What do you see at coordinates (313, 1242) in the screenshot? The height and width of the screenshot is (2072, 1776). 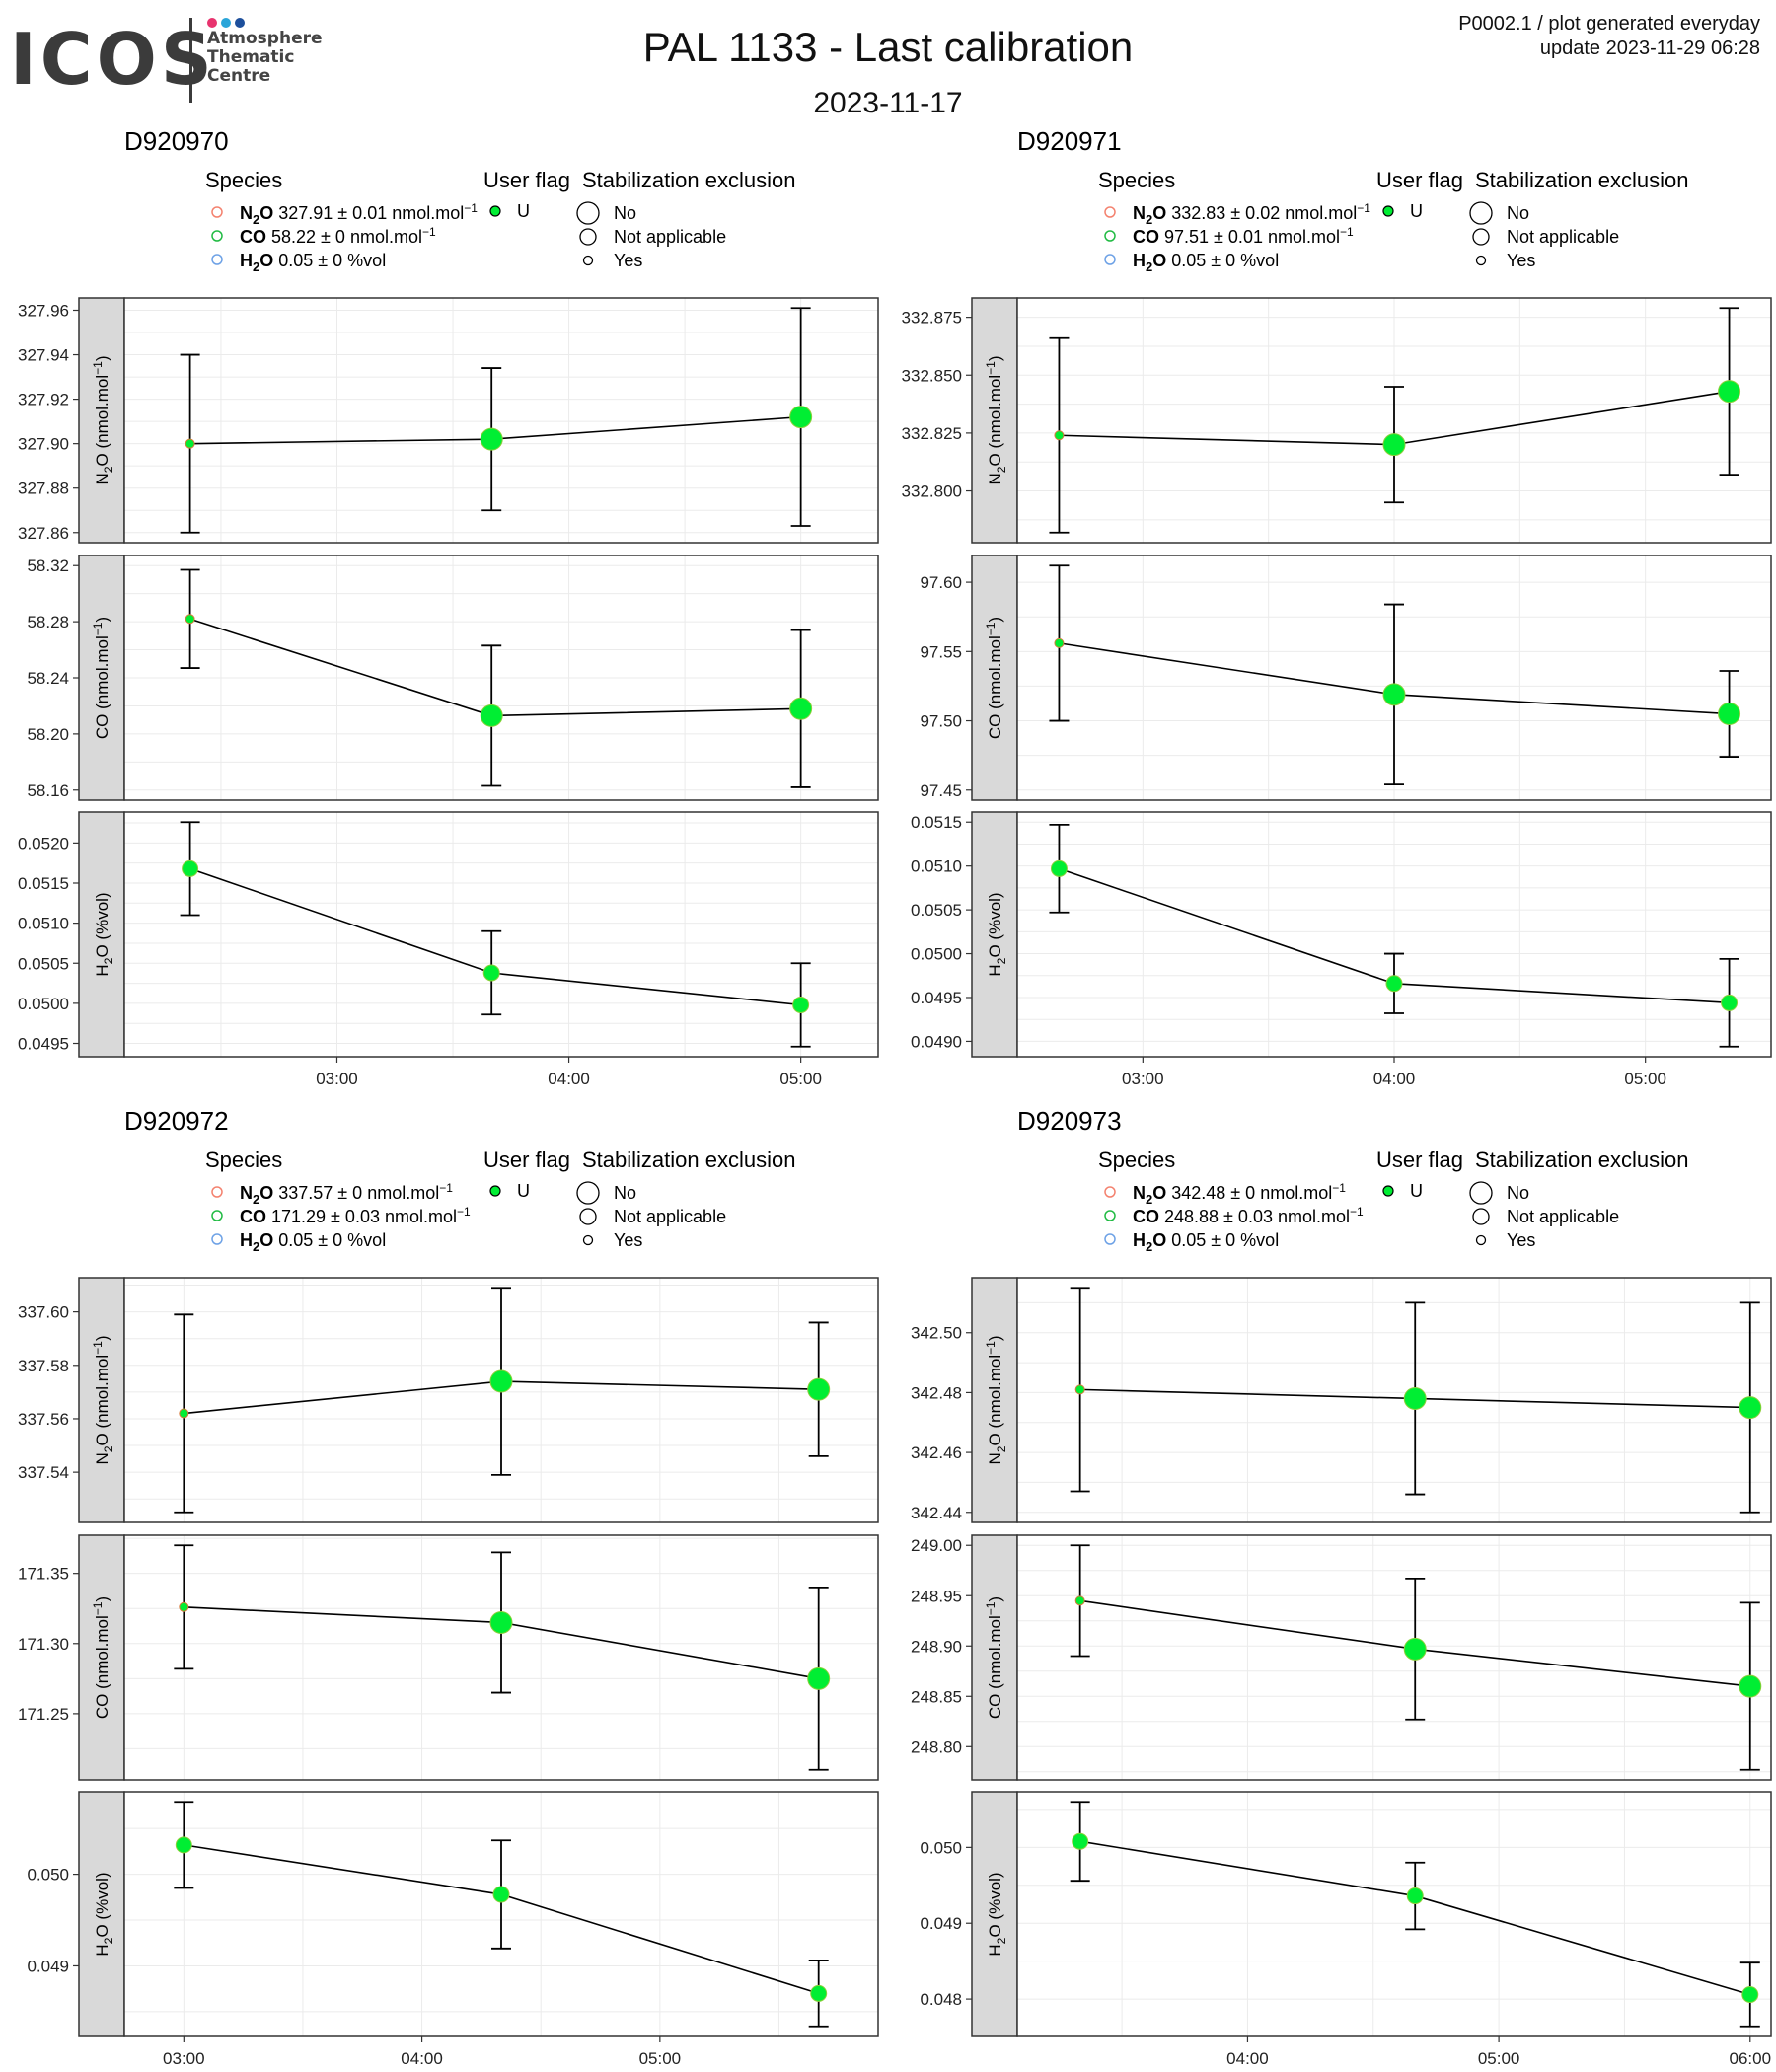 I see `legend-species-entry: H2O 0.05 ± 0 %vol` at bounding box center [313, 1242].